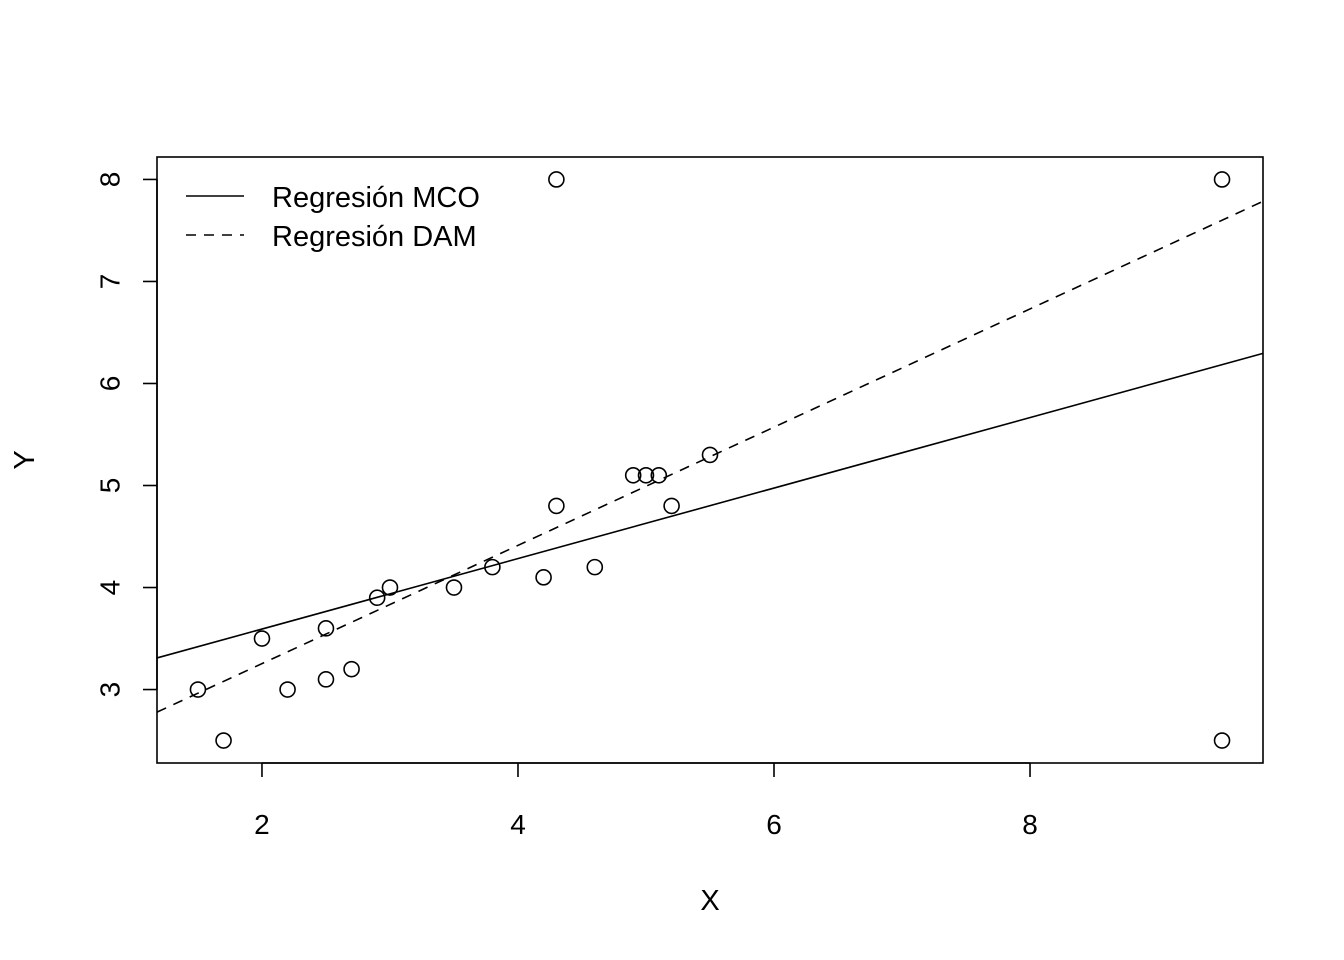  What do you see at coordinates (646, 801) in the screenshot?
I see `x-axis: 2 4 6 8` at bounding box center [646, 801].